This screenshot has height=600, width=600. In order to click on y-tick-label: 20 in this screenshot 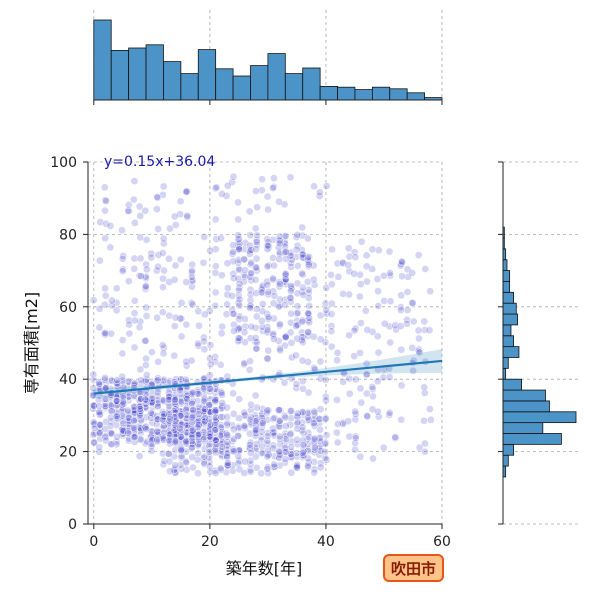, I will do `click(68, 453)`.